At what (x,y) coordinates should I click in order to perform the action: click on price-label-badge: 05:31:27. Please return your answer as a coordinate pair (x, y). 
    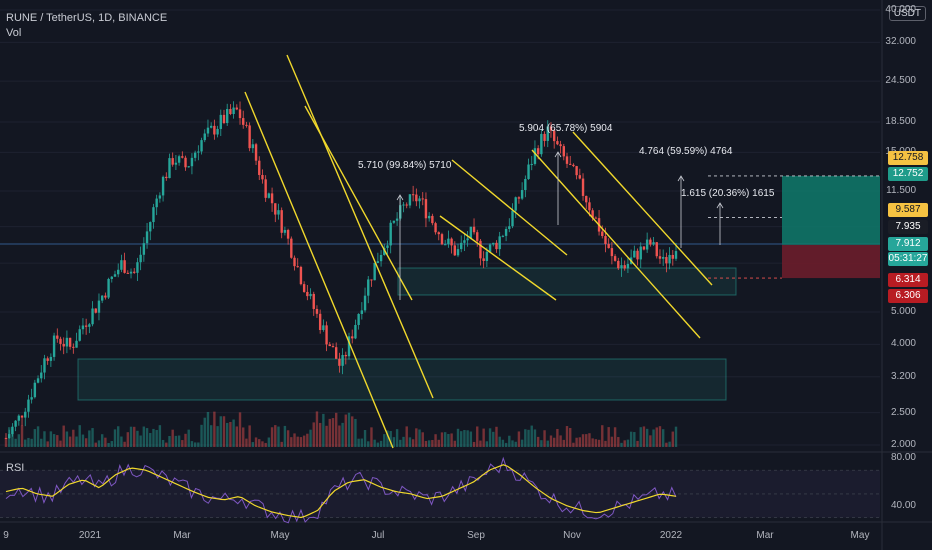
    Looking at the image, I should click on (908, 259).